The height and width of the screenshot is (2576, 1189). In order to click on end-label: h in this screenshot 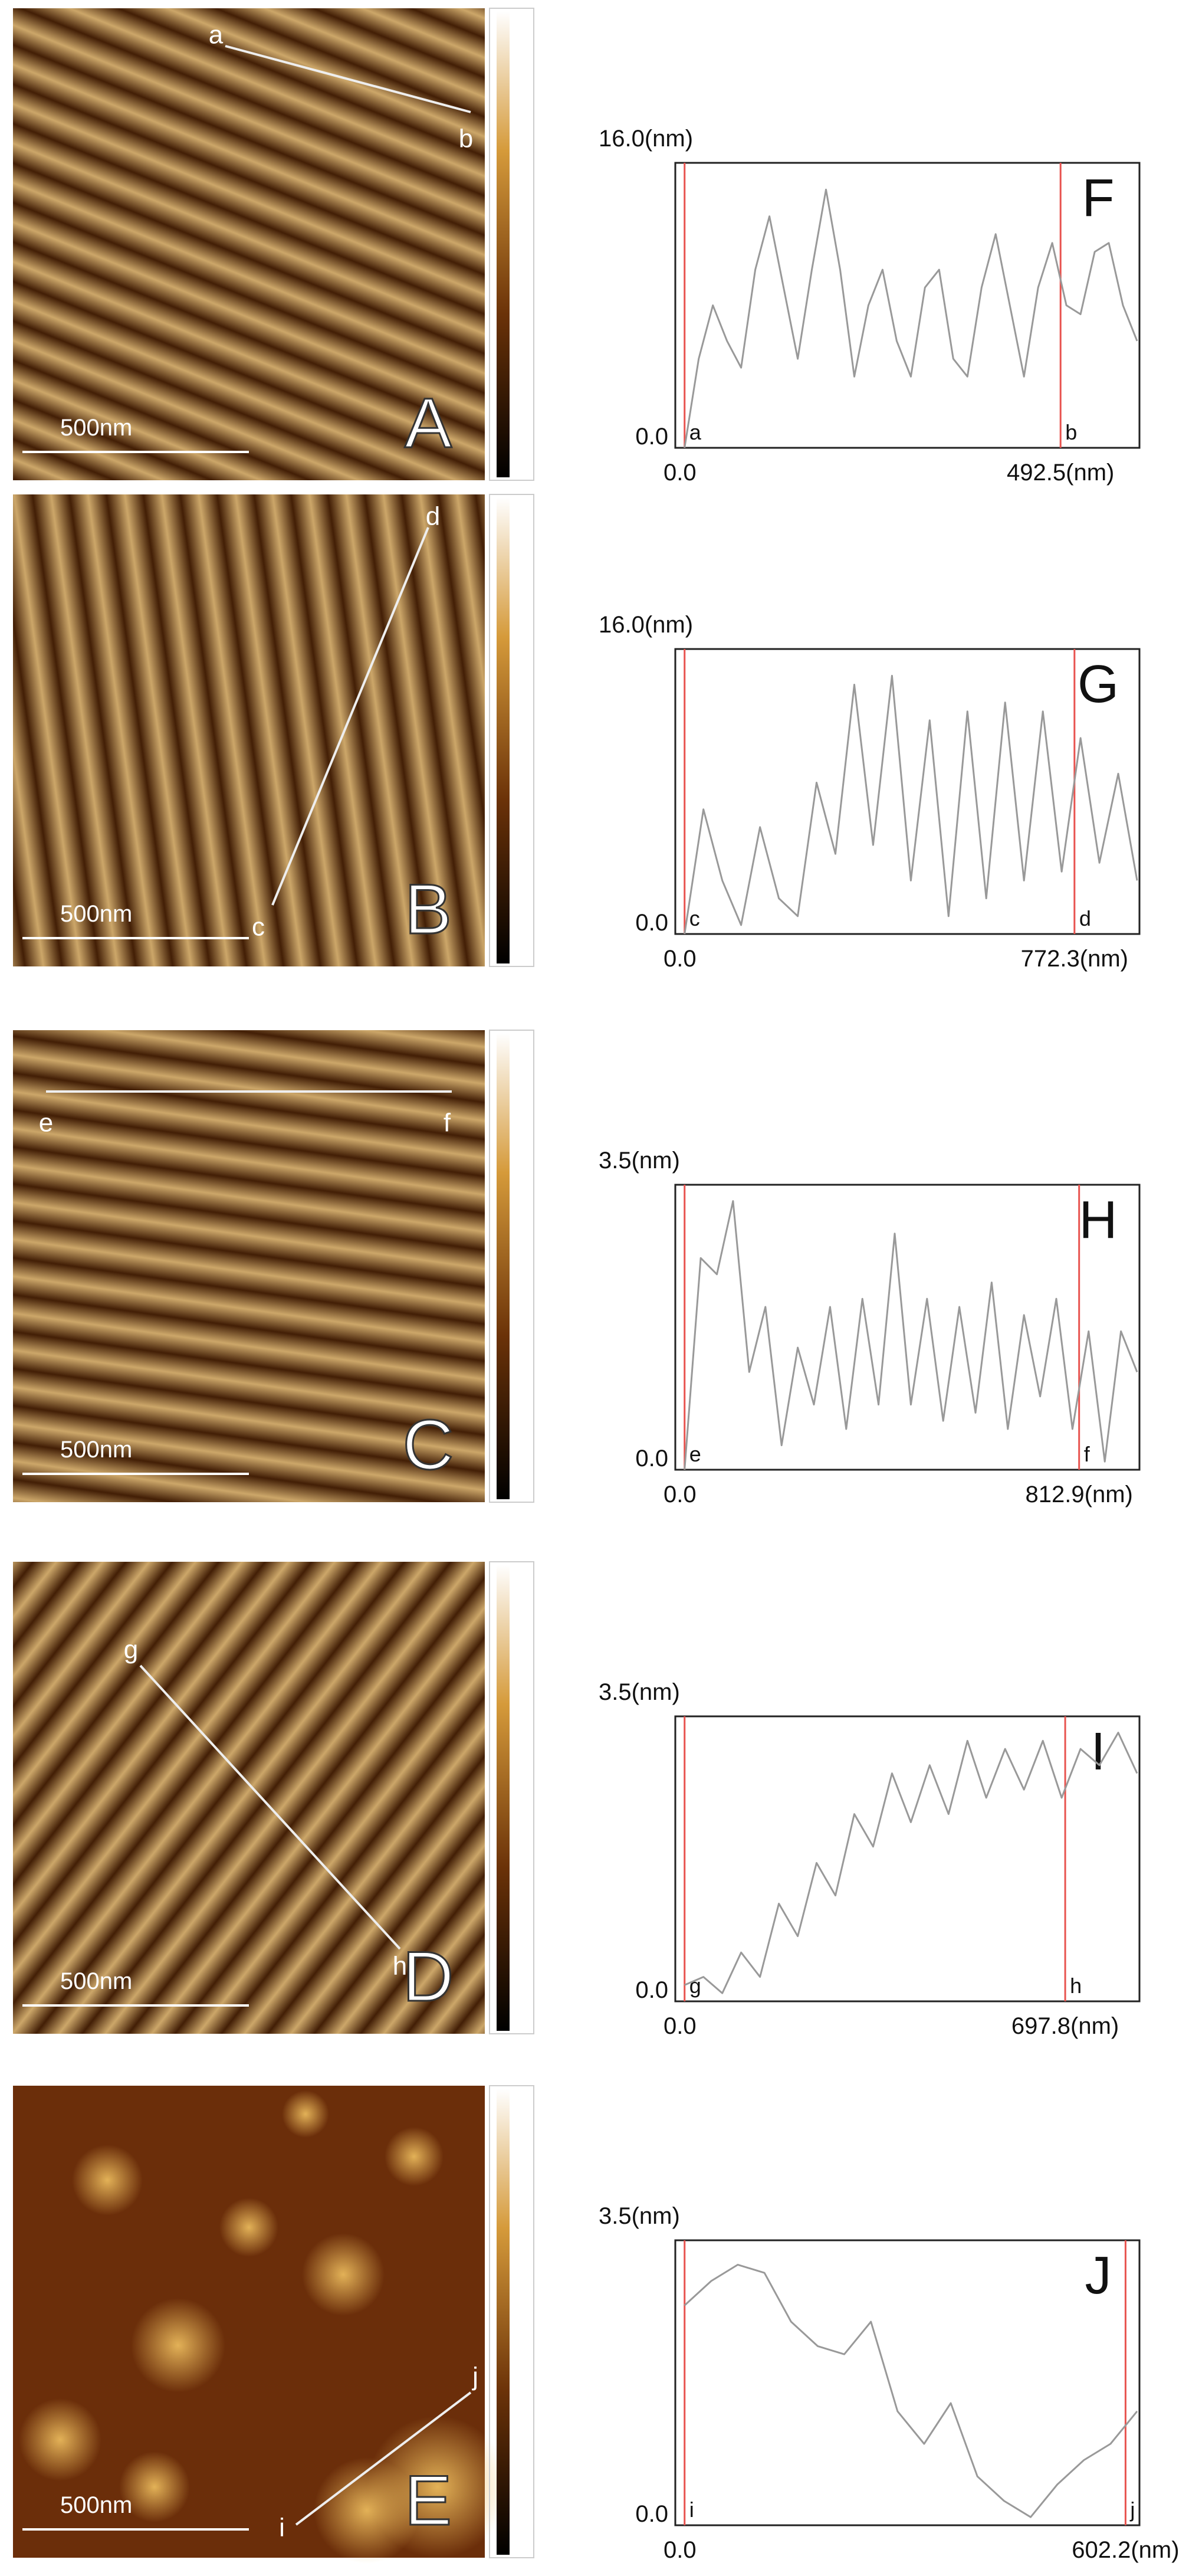, I will do `click(400, 1966)`.